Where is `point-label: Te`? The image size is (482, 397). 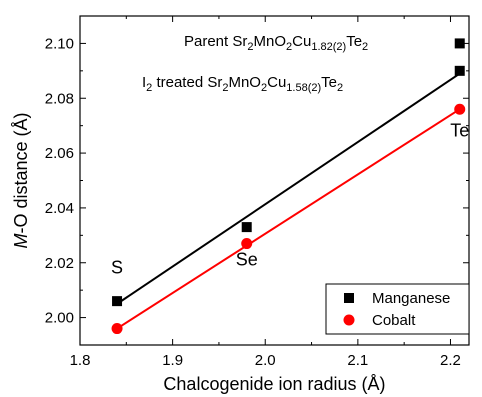 point-label: Te is located at coordinates (459, 131).